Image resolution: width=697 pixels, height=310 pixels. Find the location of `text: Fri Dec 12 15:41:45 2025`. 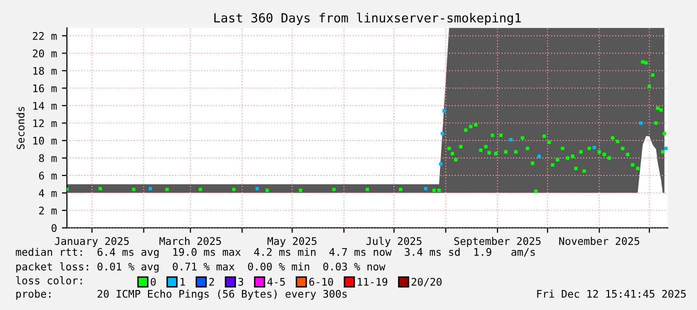

text: Fri Dec 12 15:41:45 2025 is located at coordinates (611, 294).